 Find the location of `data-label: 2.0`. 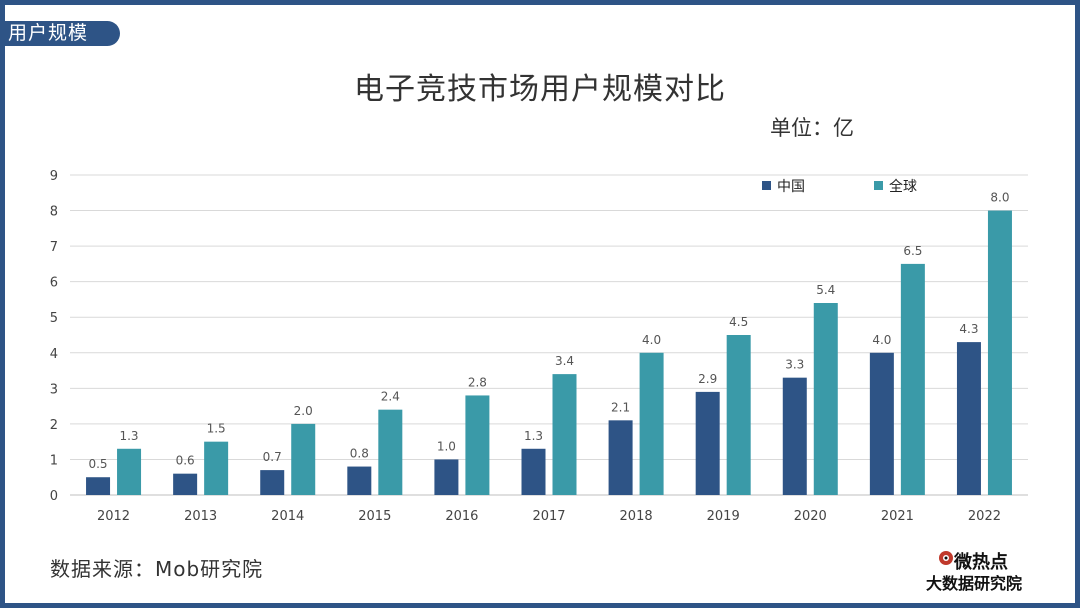

data-label: 2.0 is located at coordinates (303, 411).